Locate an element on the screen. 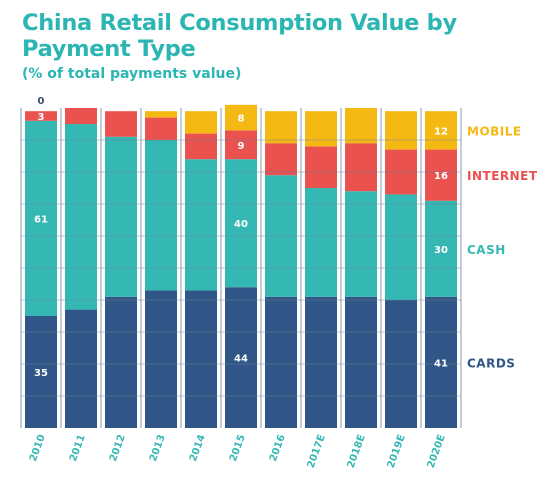 The image size is (550, 485). data-label: 3 is located at coordinates (41, 117).